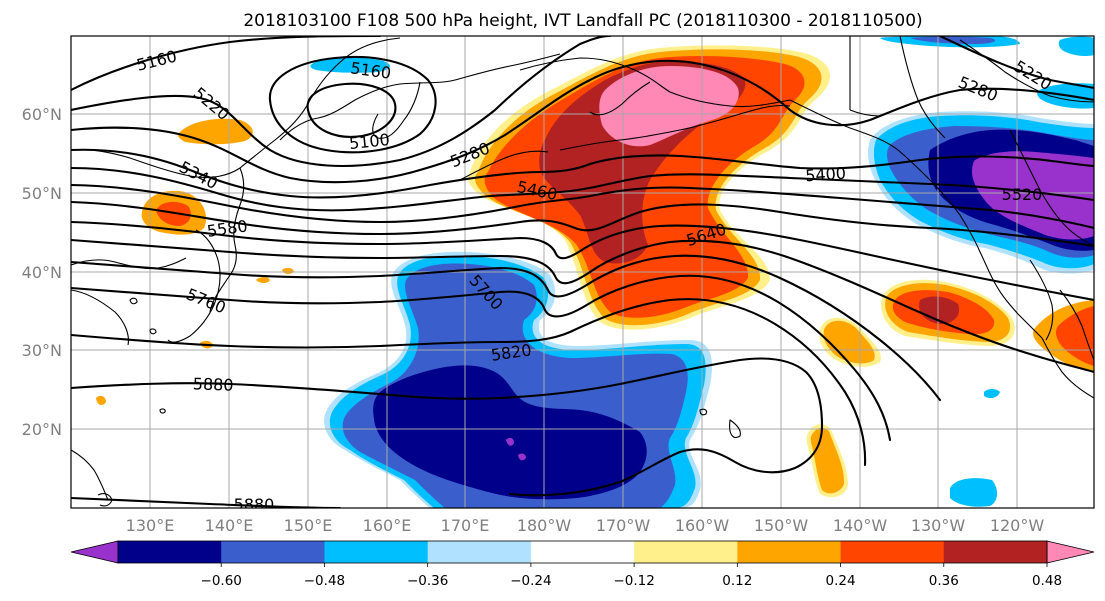 The height and width of the screenshot is (601, 1105). What do you see at coordinates (229, 525) in the screenshot?
I see `lon-label: 140°E` at bounding box center [229, 525].